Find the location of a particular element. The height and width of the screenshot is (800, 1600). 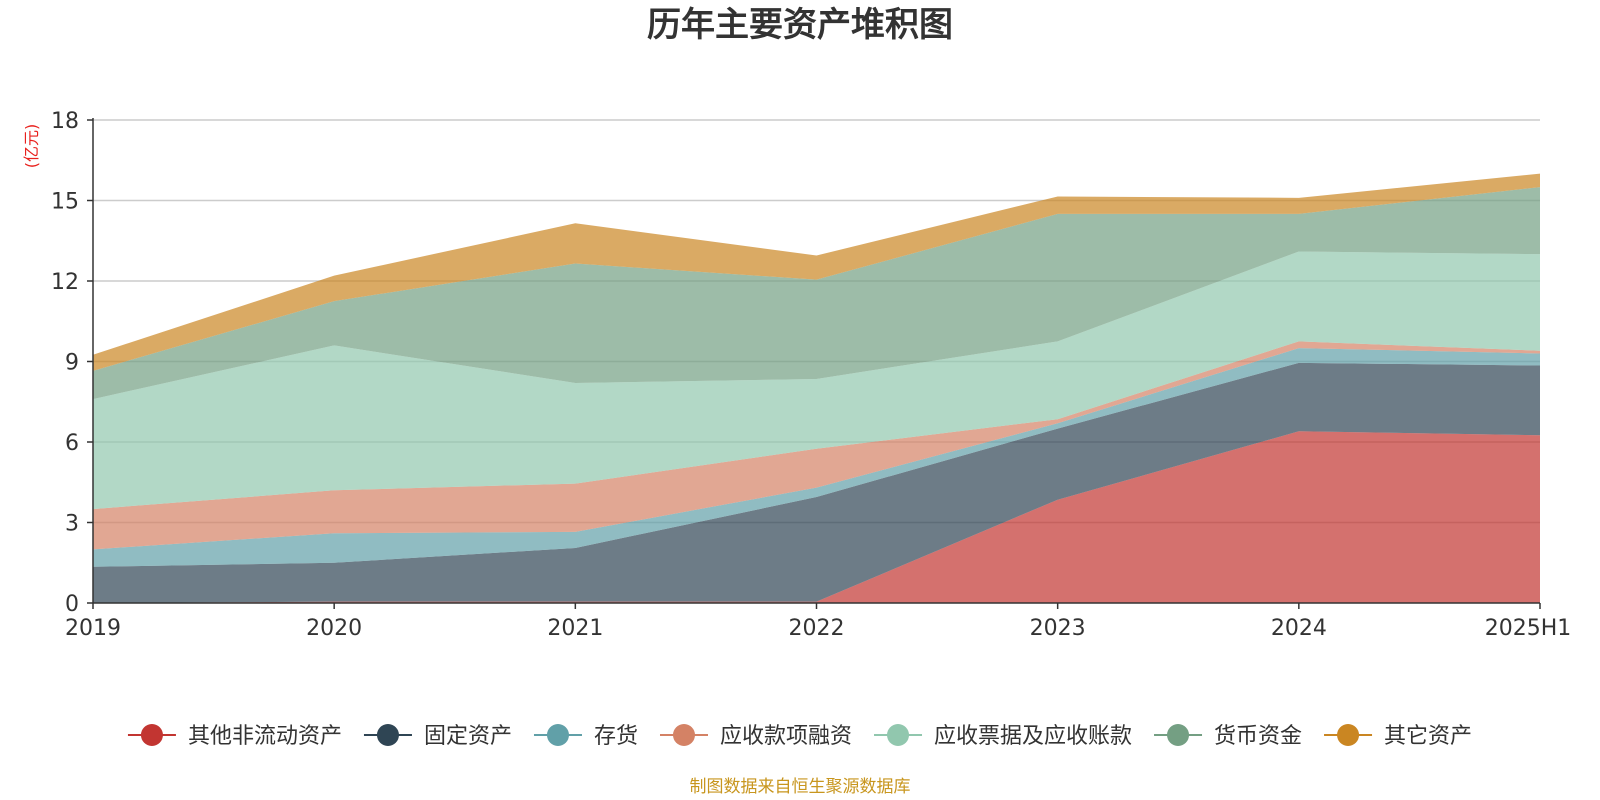

y-tick-label: 3 is located at coordinates (72, 524).